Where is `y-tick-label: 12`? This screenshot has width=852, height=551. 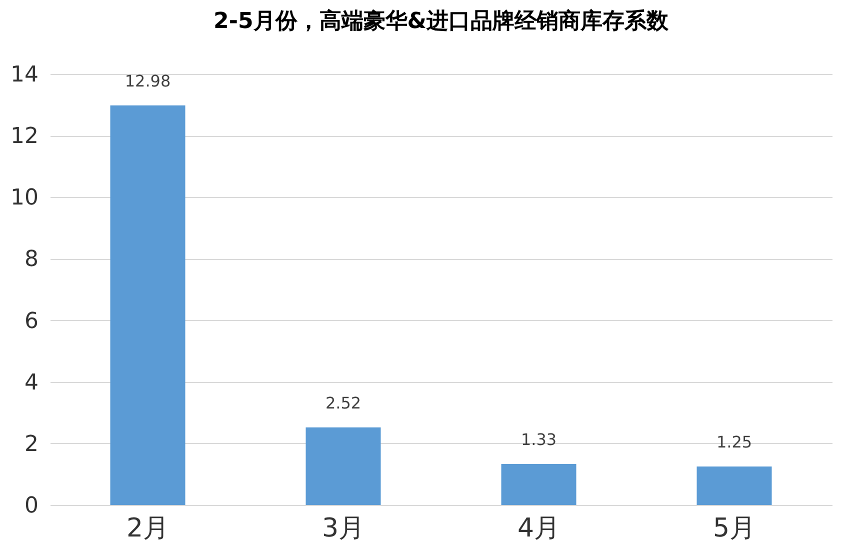
y-tick-label: 12 is located at coordinates (24, 137).